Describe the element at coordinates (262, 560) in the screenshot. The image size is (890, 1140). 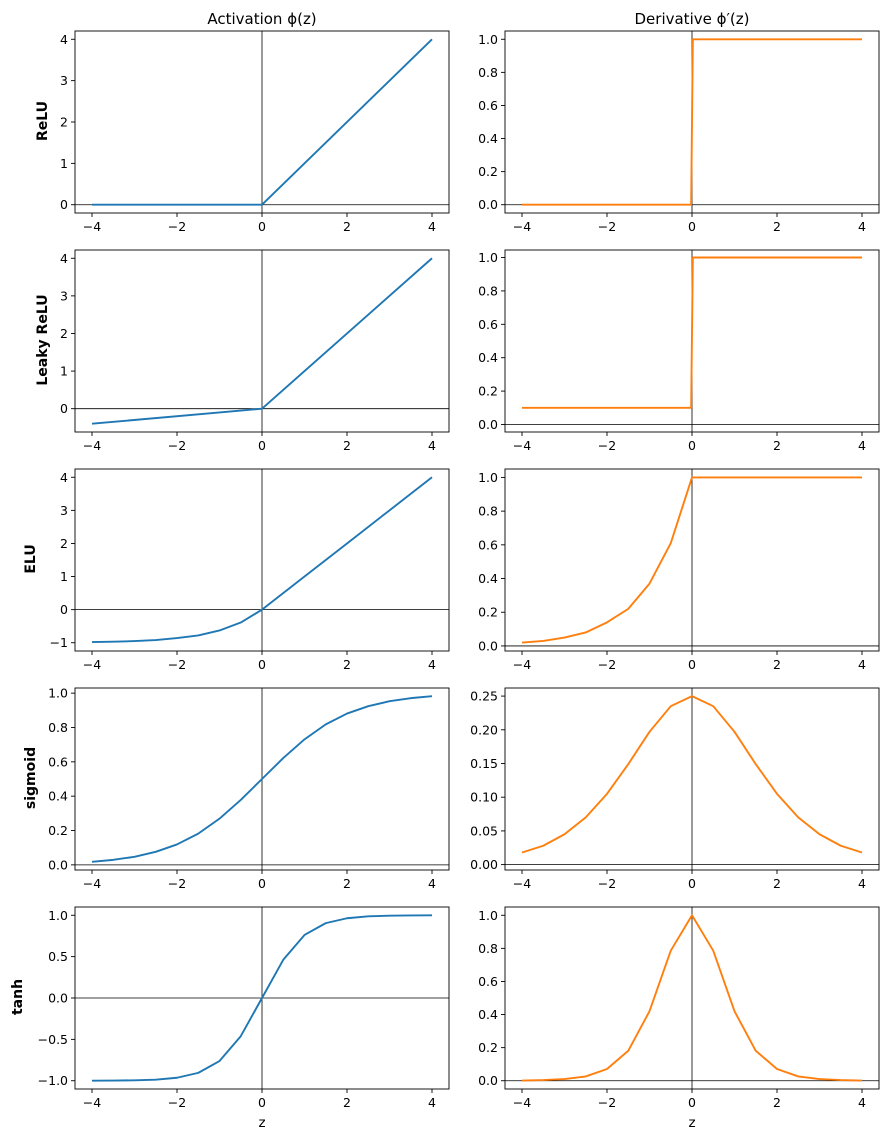
I see `series-line-elu-activation` at that location.